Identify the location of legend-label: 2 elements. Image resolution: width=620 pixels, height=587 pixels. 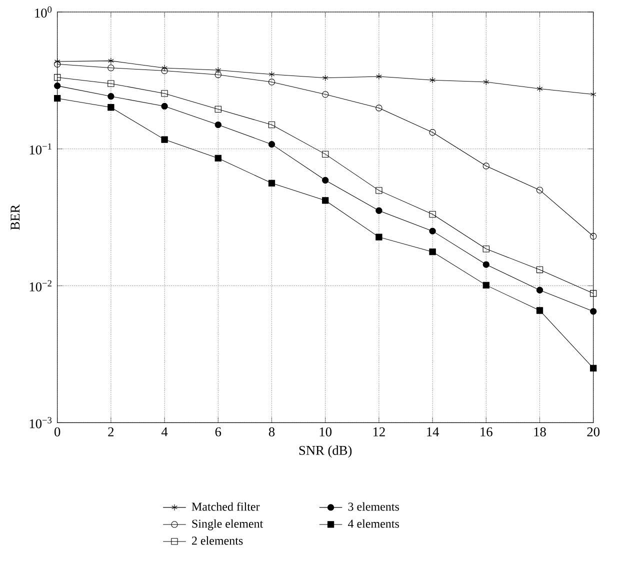
(217, 540).